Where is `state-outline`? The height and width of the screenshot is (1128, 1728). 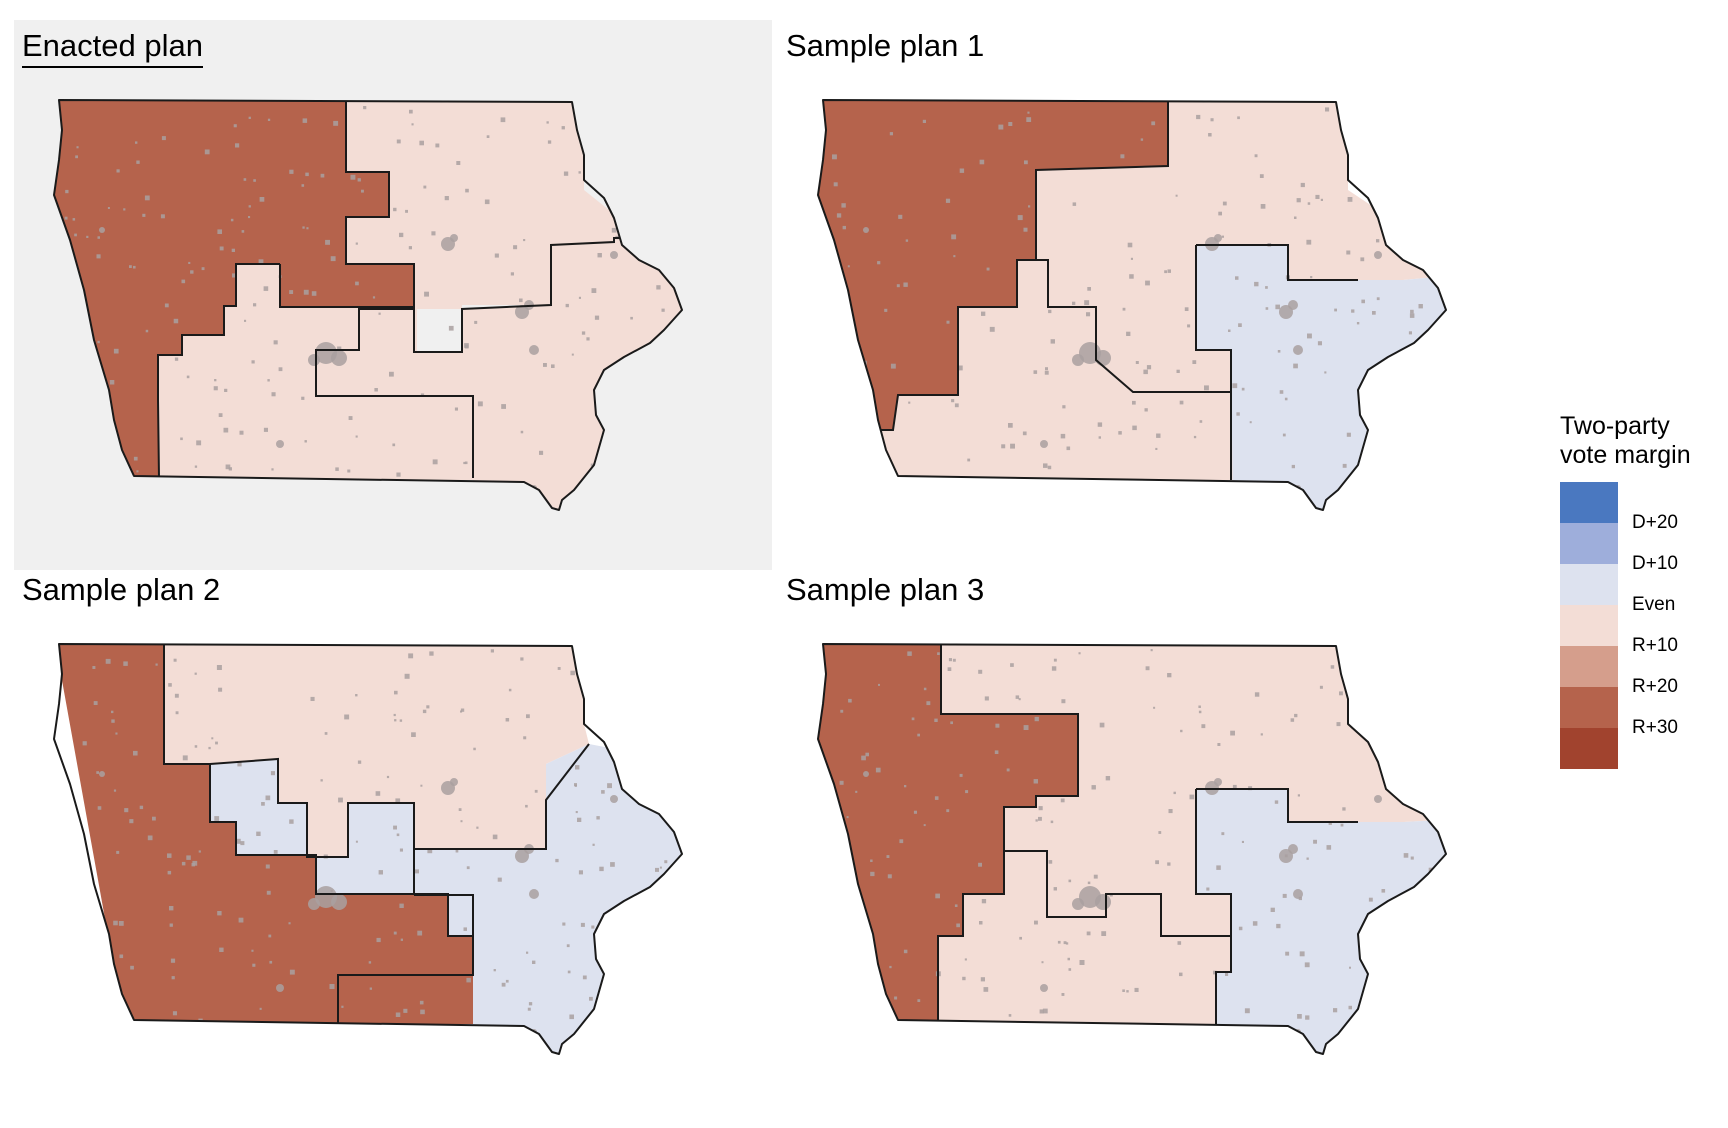 state-outline is located at coordinates (368, 849).